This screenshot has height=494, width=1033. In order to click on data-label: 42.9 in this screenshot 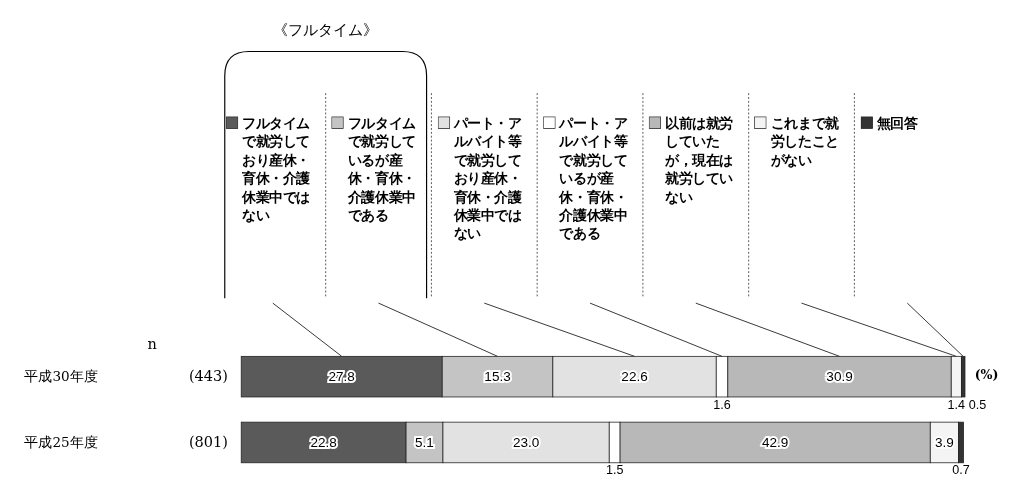, I will do `click(775, 443)`.